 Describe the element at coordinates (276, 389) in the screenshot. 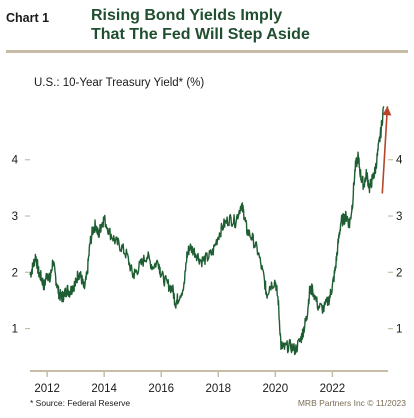

I see `x-tick-label-2020: 2020` at that location.